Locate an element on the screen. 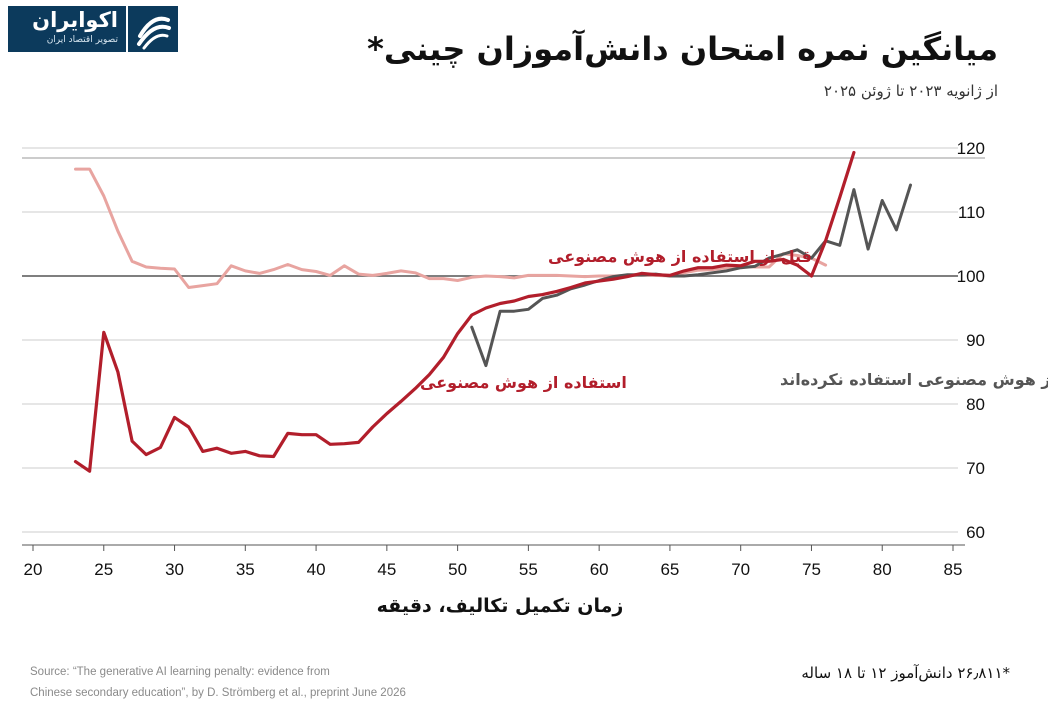  x-tick-label: 60 is located at coordinates (599, 569).